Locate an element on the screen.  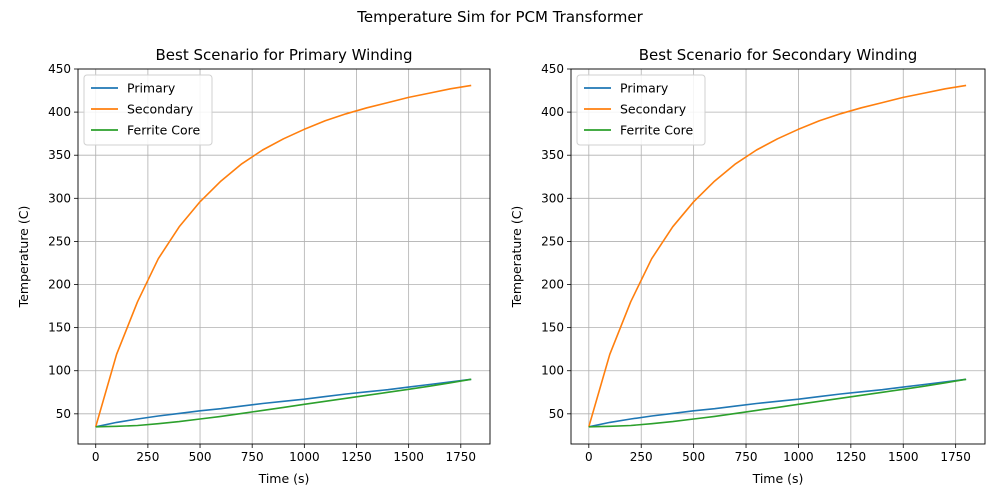
chart-title: Best Scenario for Secondary Winding is located at coordinates (778, 55).